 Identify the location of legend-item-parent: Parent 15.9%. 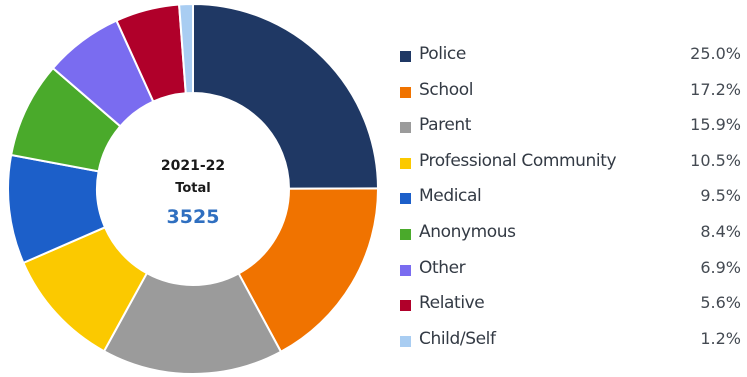
(569, 130).